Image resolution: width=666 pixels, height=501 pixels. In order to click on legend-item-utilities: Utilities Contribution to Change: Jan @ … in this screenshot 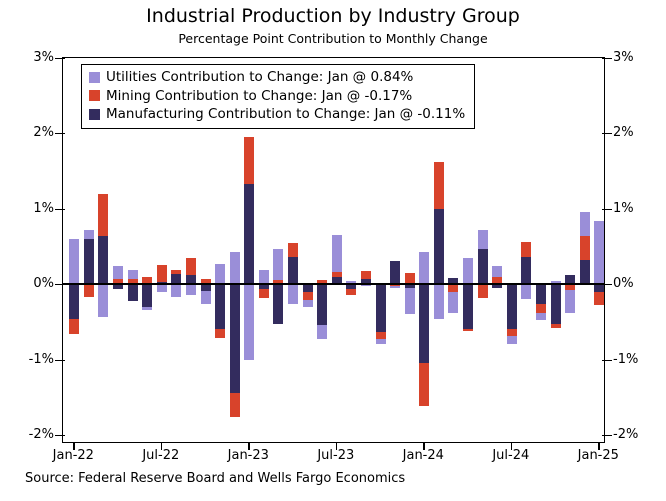, I will do `click(277, 77)`.